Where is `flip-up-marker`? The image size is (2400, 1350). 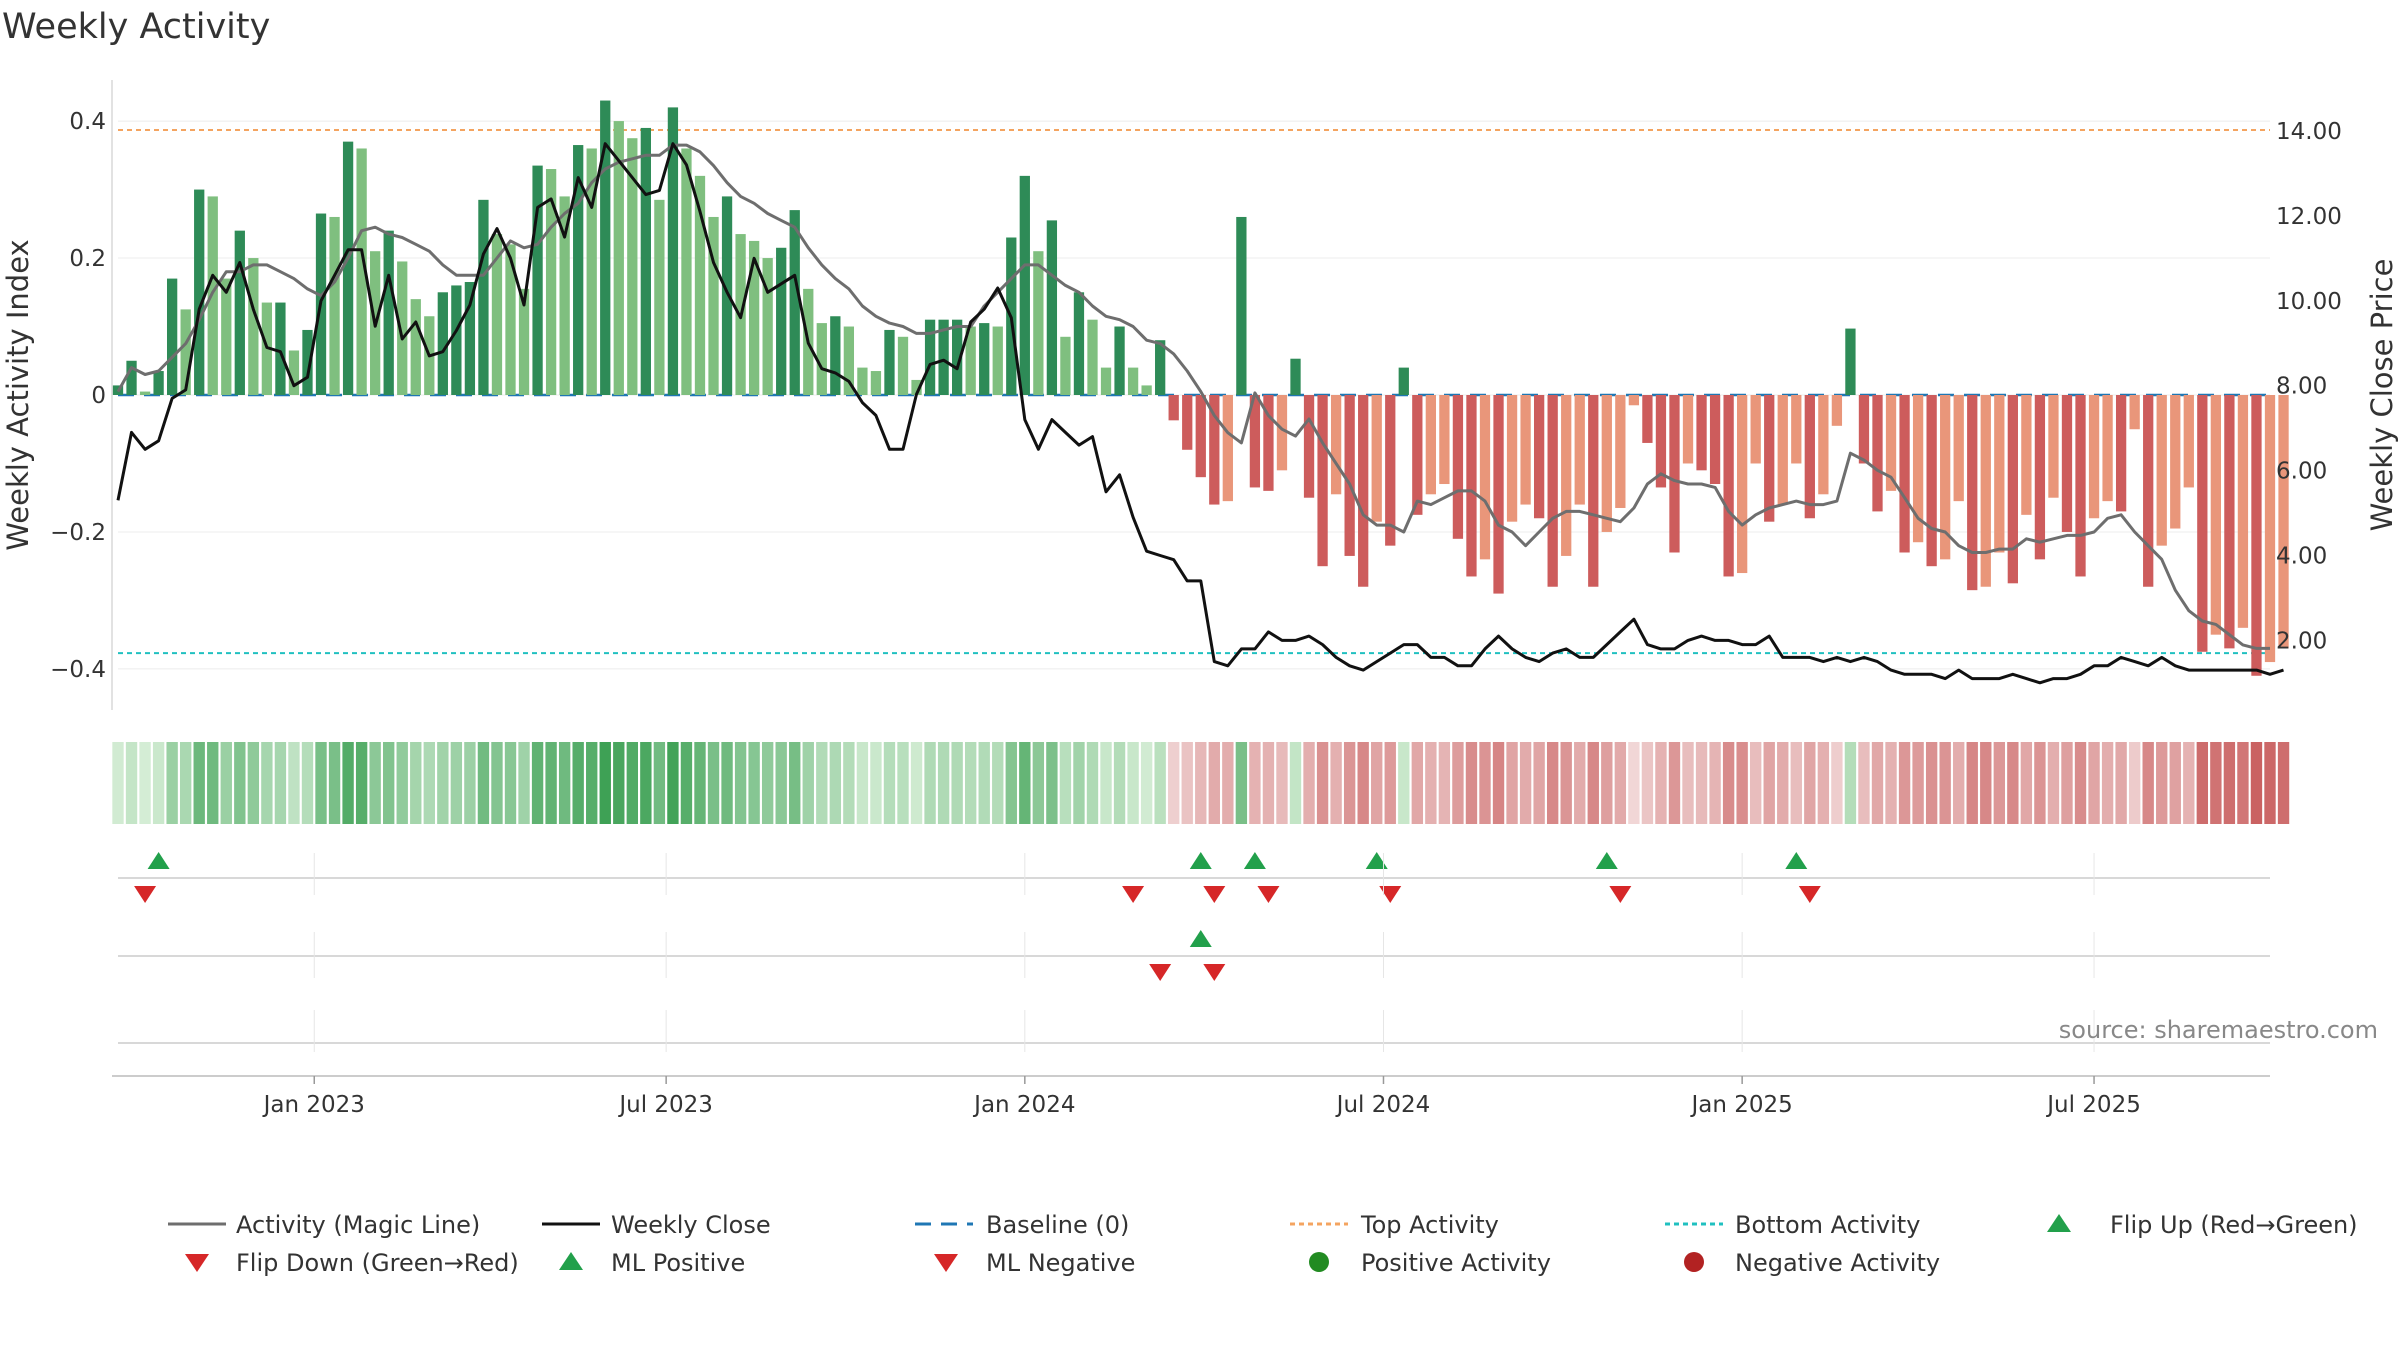
flip-up-marker is located at coordinates (1606, 860).